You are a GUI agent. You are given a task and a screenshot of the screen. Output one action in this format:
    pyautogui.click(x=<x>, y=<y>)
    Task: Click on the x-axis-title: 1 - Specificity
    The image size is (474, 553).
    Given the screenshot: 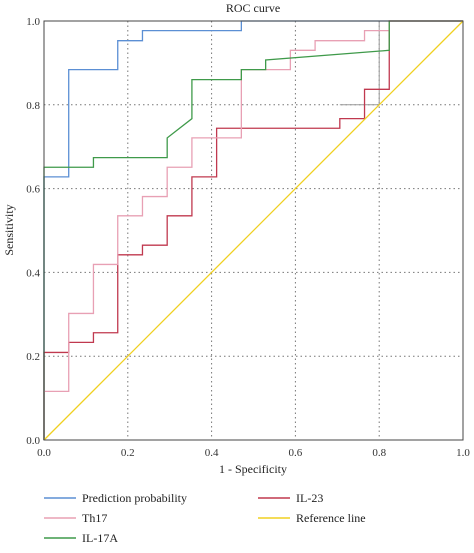 What is the action you would take?
    pyautogui.click(x=253, y=469)
    